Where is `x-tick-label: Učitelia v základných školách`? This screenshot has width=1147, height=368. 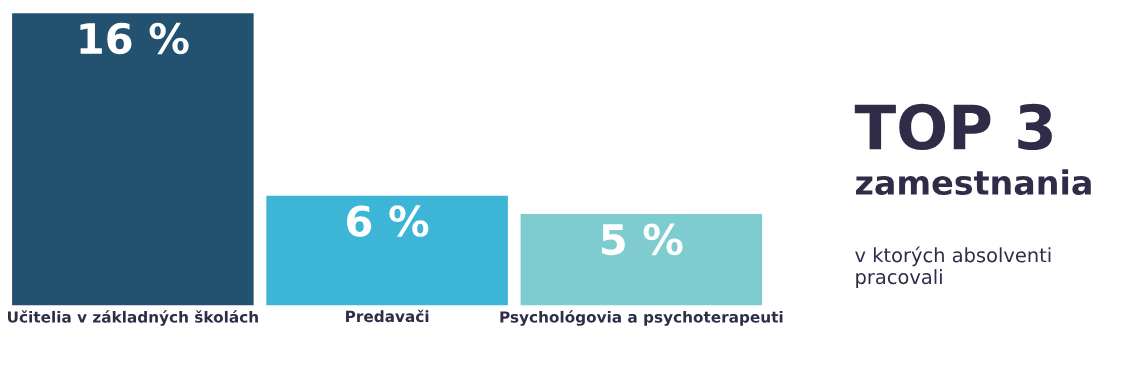
x-tick-label: Učitelia v základných školách is located at coordinates (133, 318).